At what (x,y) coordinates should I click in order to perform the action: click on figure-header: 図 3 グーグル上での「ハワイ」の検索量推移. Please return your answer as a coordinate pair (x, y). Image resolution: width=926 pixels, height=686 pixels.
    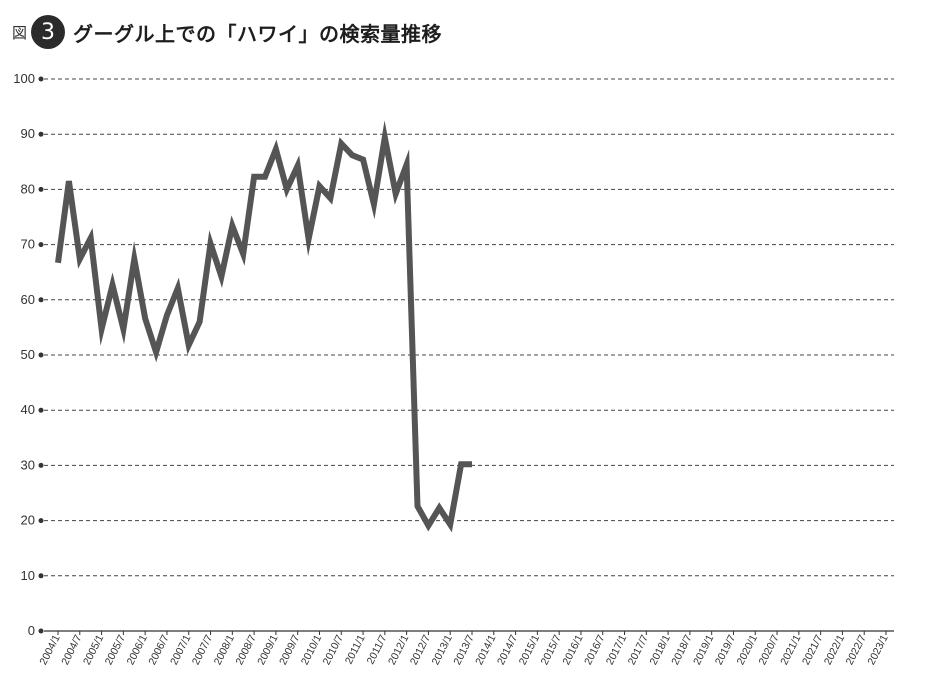
    Looking at the image, I should click on (227, 32).